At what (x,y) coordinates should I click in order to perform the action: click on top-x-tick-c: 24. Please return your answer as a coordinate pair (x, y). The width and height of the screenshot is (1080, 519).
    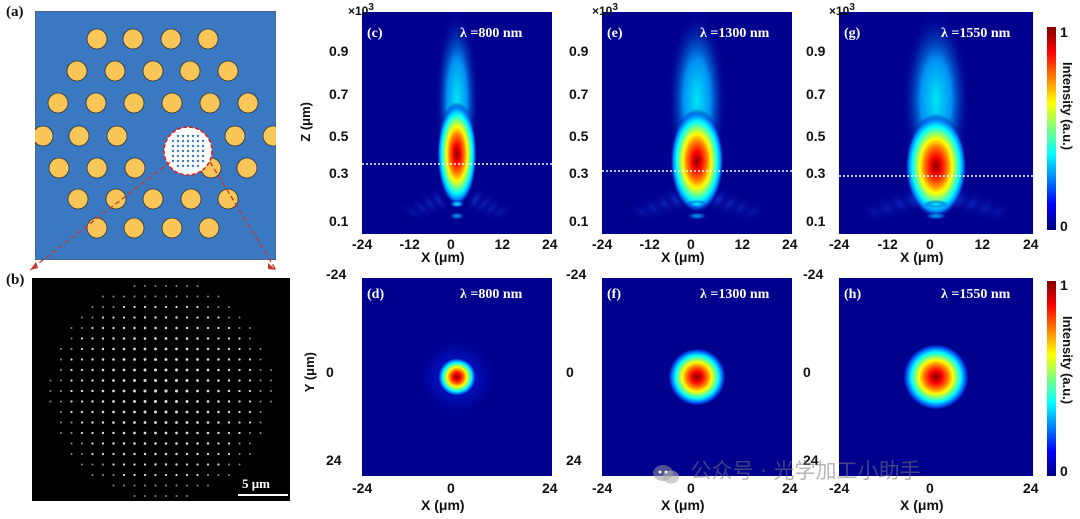
    Looking at the image, I should click on (550, 244).